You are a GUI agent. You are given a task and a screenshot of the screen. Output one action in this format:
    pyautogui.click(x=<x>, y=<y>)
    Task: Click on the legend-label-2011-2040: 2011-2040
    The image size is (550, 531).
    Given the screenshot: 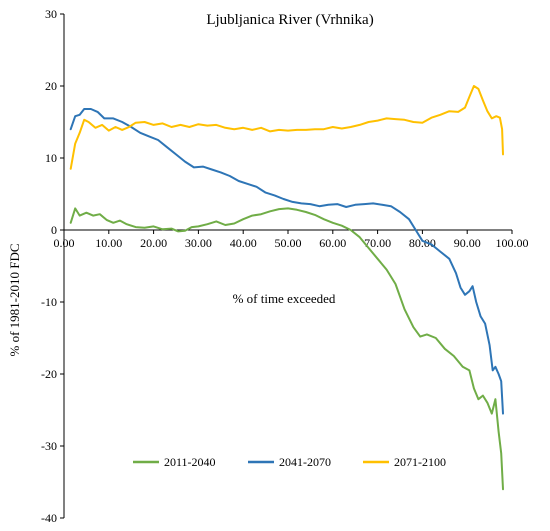 What is the action you would take?
    pyautogui.click(x=190, y=462)
    